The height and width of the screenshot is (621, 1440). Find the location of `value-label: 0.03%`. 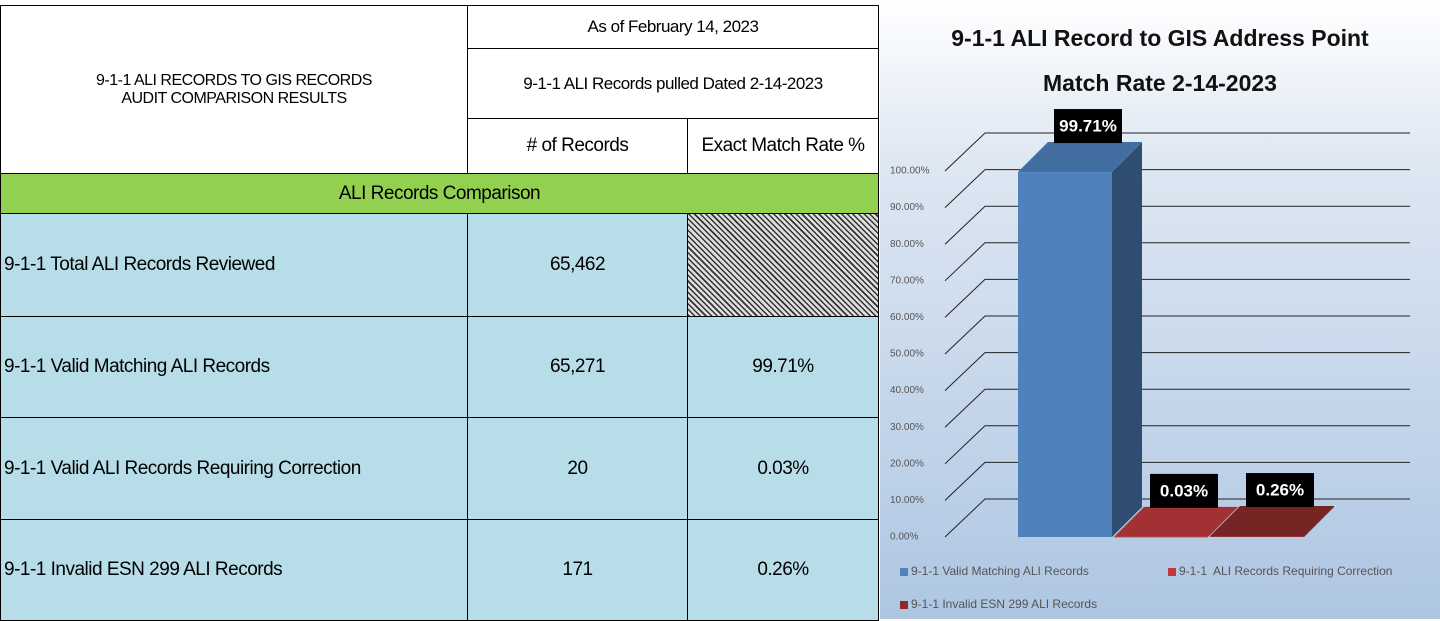

value-label: 0.03% is located at coordinates (1184, 490).